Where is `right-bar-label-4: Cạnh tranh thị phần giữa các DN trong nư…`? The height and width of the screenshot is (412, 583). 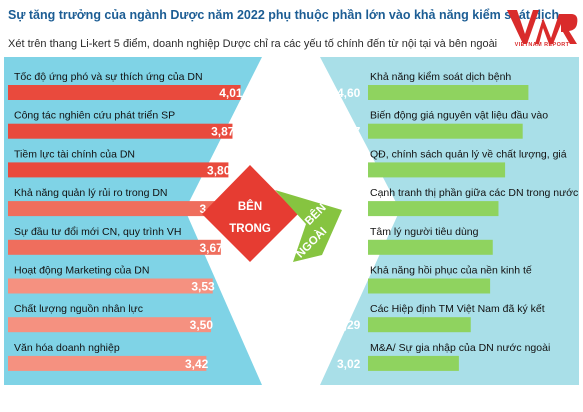 right-bar-label-4: Cạnh tranh thị phần giữa các DN trong nư… is located at coordinates (474, 193).